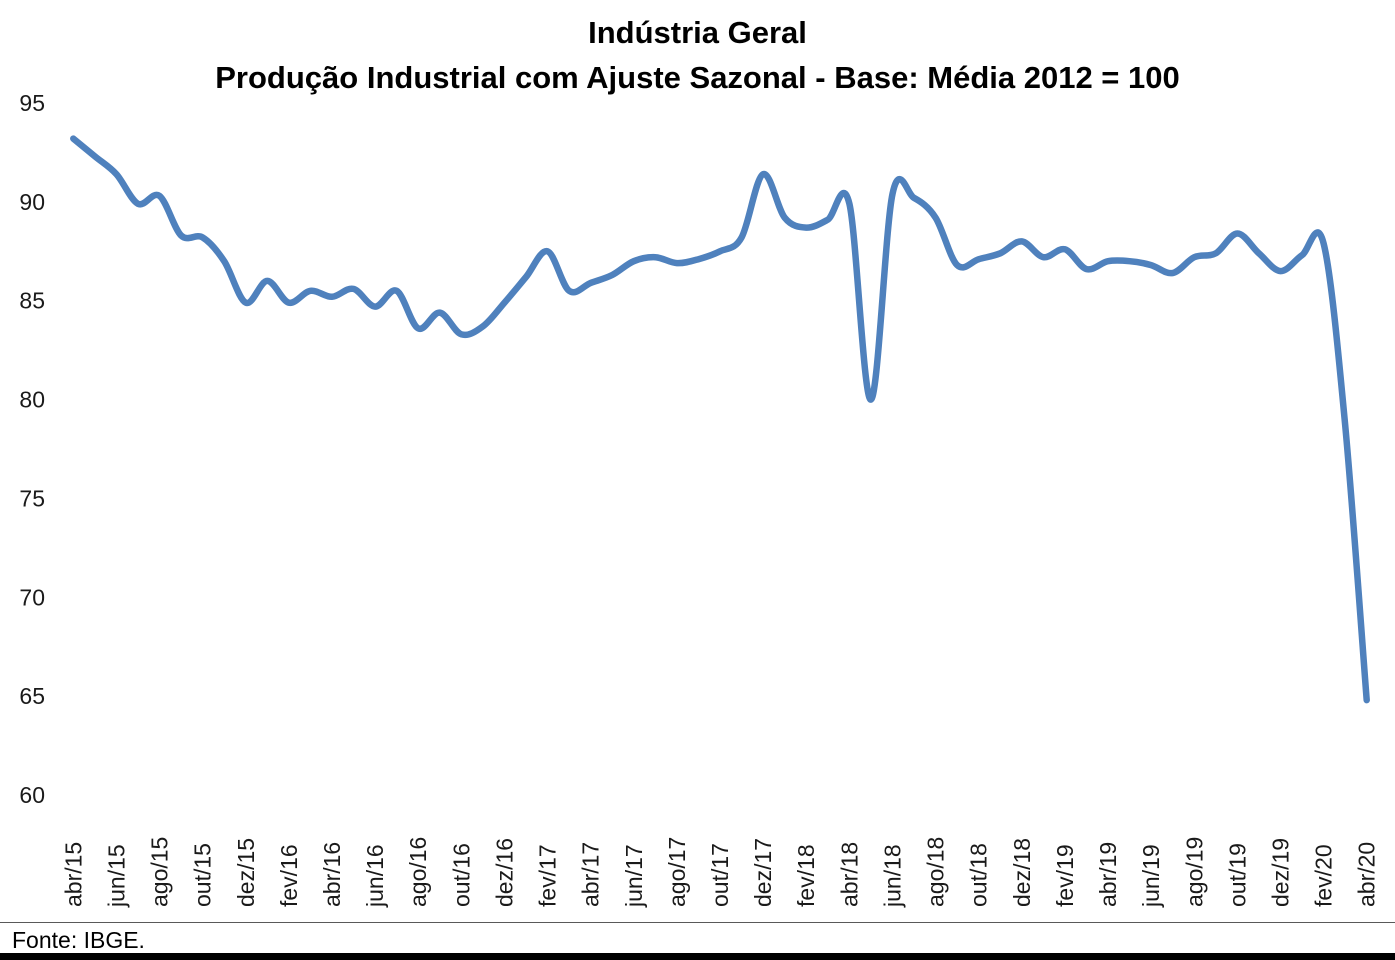 Image resolution: width=1395 pixels, height=960 pixels. I want to click on x-tick-label: ago/15, so click(160, 872).